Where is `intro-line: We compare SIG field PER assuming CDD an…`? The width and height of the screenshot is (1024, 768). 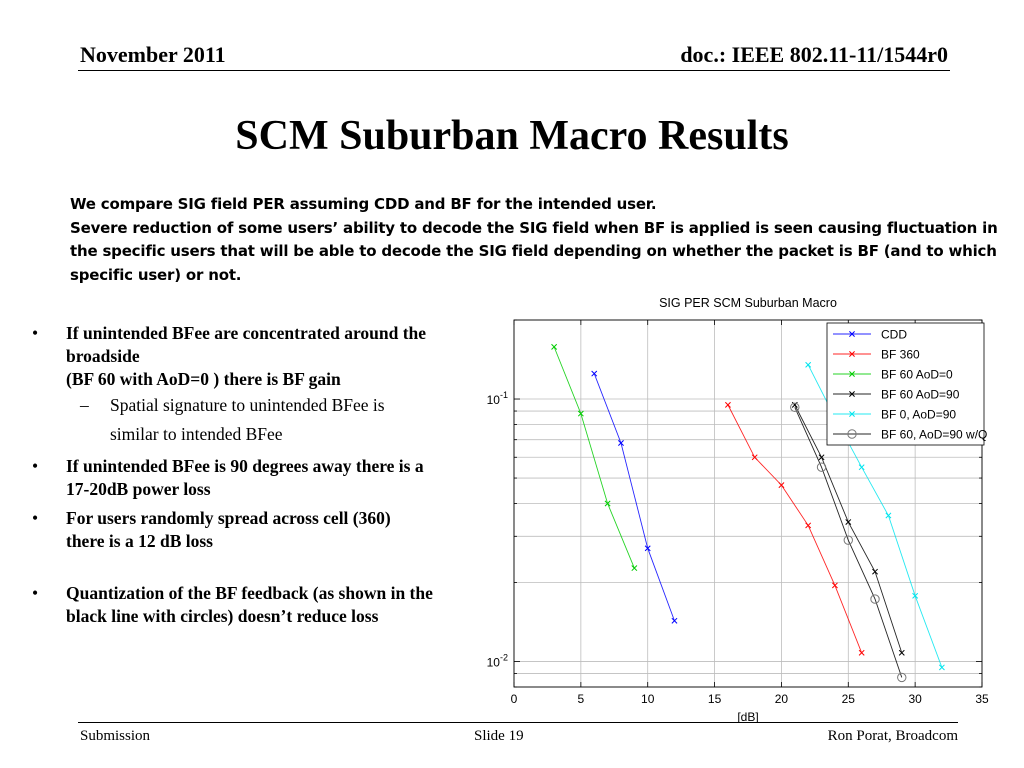 intro-line: We compare SIG field PER assuming CDD an… is located at coordinates (363, 204).